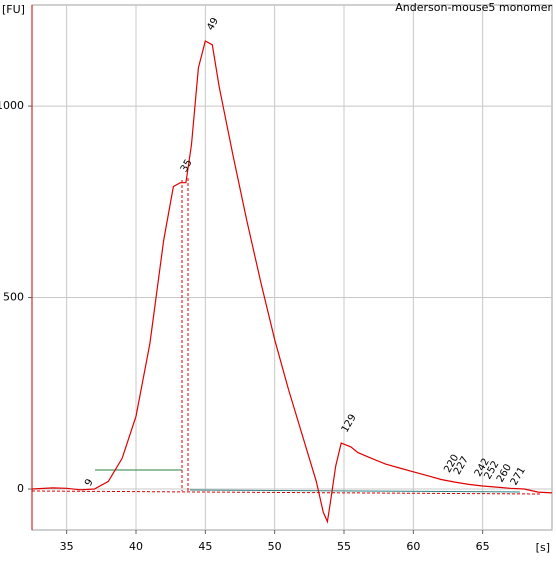 Image resolution: width=556 pixels, height=565 pixels. Describe the element at coordinates (136, 546) in the screenshot. I see `x-tick-label: 40` at that location.